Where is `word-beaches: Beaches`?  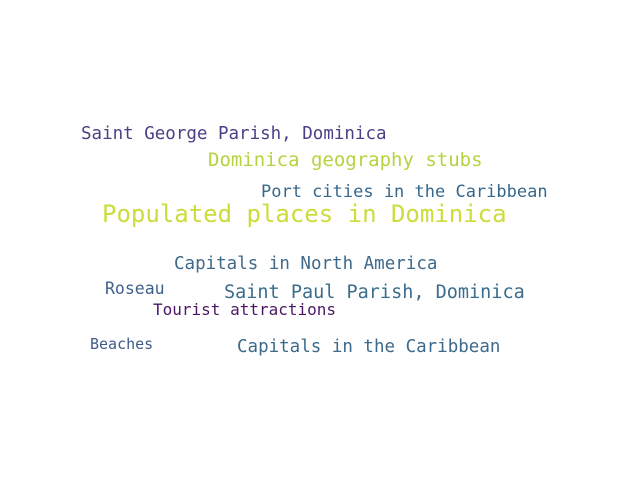
word-beaches: Beaches is located at coordinates (122, 344).